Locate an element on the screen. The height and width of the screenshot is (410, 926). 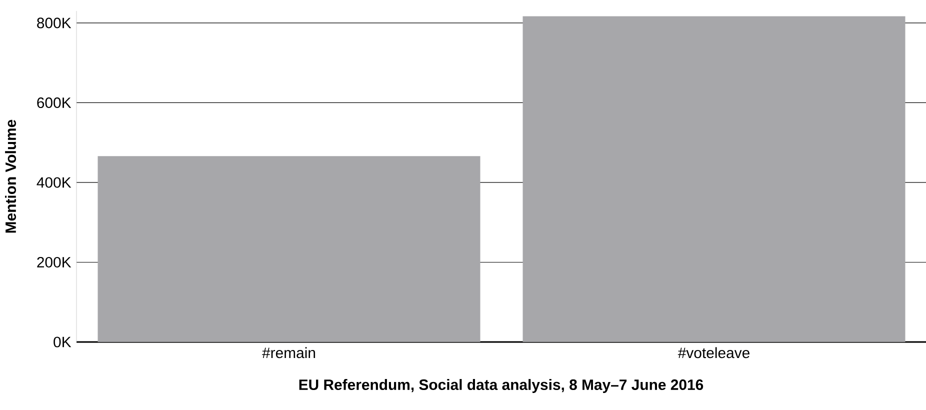
x-tick-label: #voteleave is located at coordinates (714, 352).